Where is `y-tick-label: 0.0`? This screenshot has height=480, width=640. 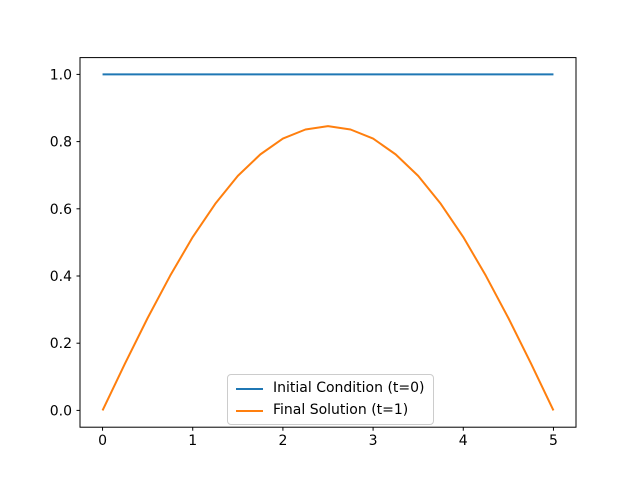
y-tick-label: 0.0 is located at coordinates (61, 411).